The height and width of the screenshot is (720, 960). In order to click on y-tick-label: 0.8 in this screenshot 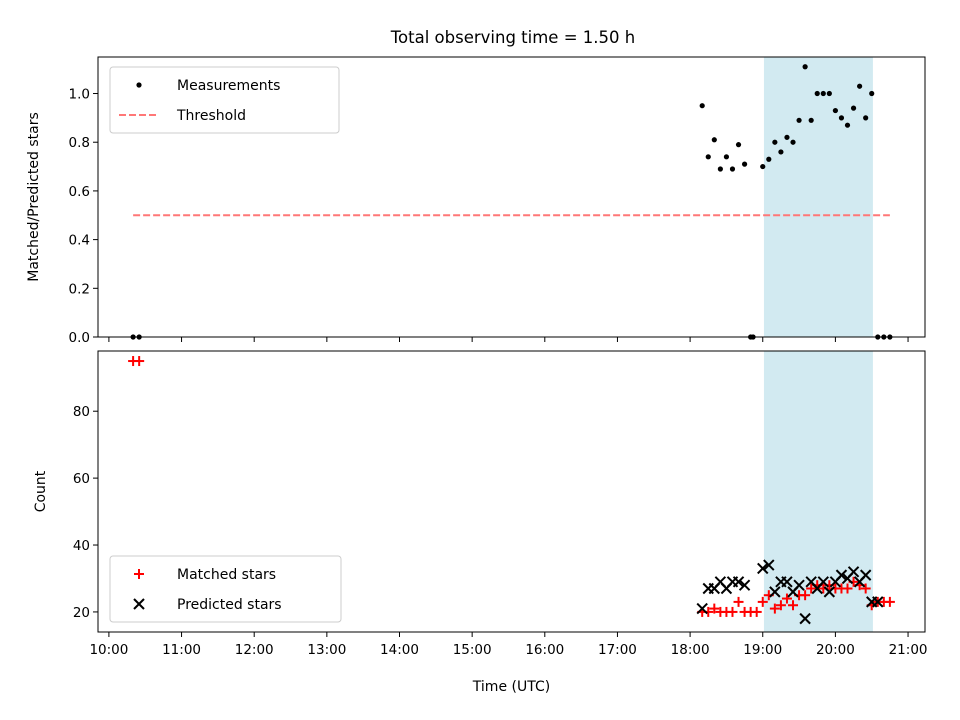, I will do `click(79, 143)`.